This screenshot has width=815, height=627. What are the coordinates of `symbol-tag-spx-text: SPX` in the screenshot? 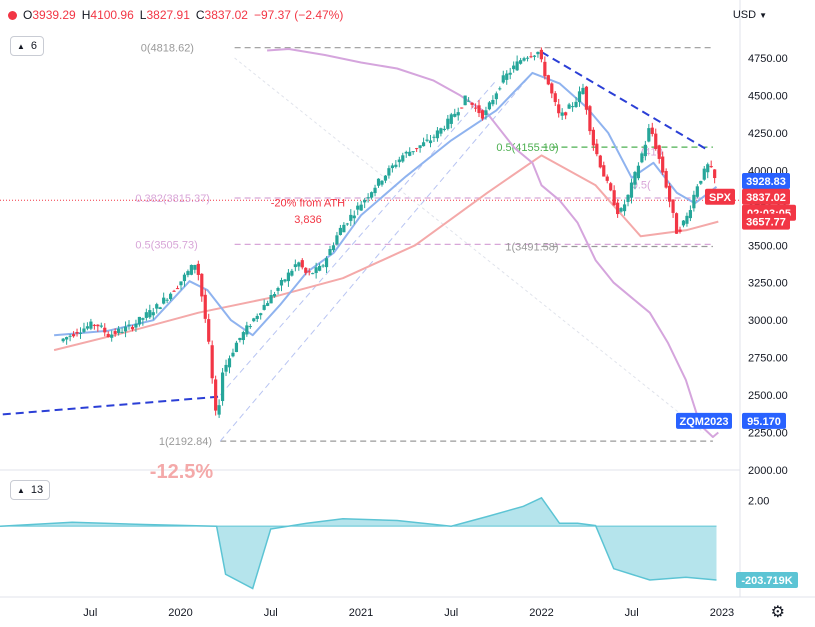 It's located at (720, 198).